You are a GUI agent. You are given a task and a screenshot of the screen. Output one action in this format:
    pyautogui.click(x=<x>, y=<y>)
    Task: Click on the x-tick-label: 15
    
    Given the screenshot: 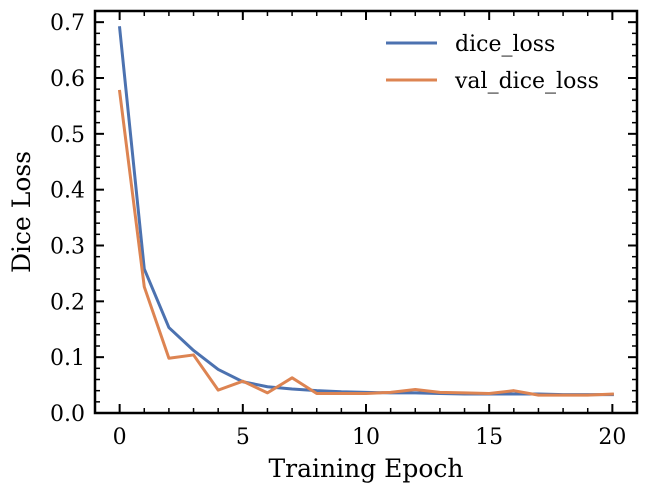 What is the action you would take?
    pyautogui.click(x=489, y=437)
    